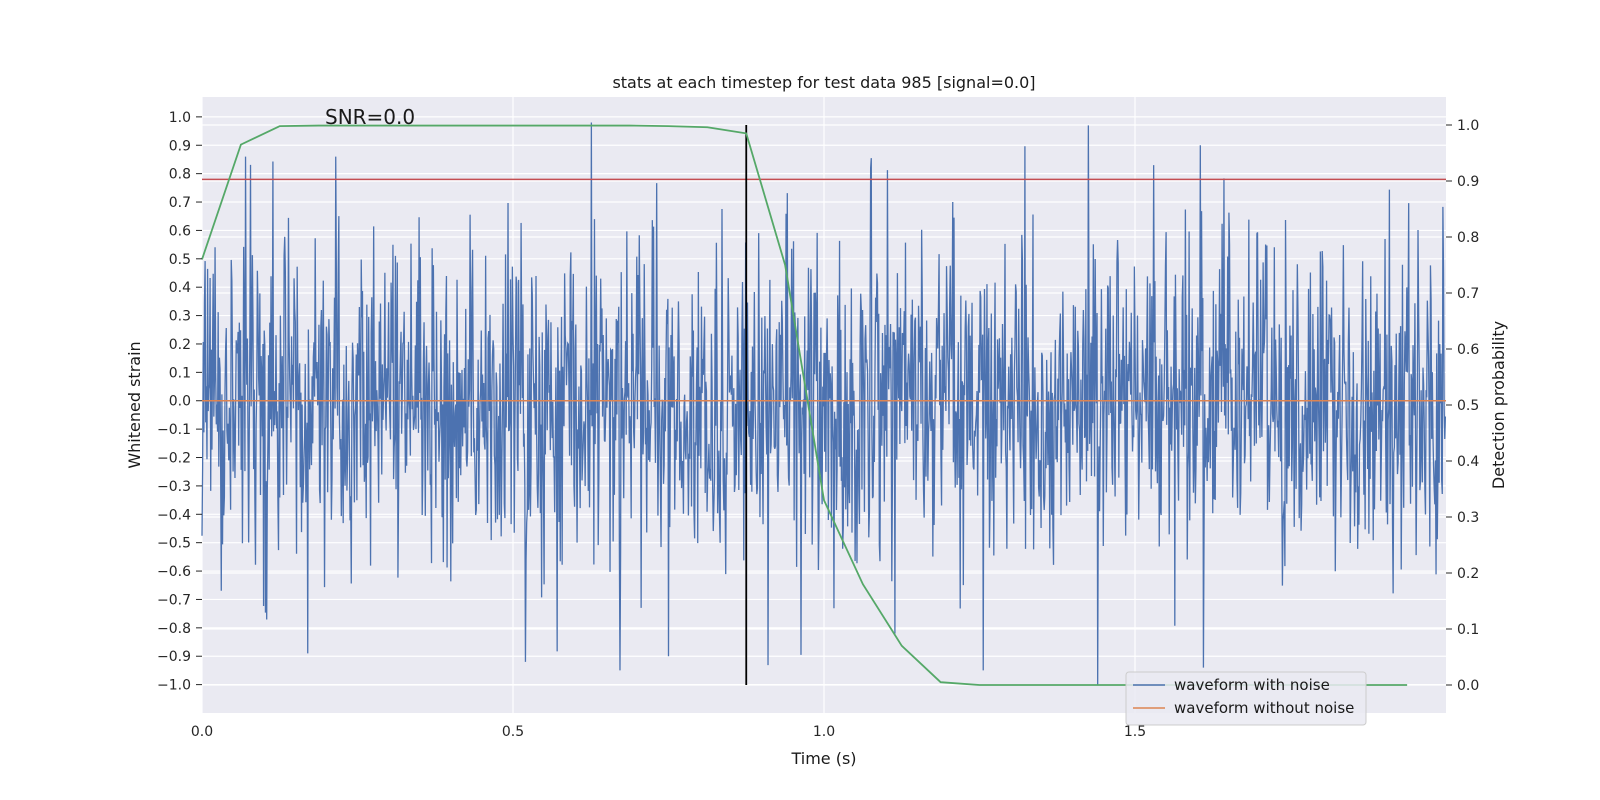 The width and height of the screenshot is (1600, 800). I want to click on y-right-tick-label-1: 0.9, so click(1468, 182).